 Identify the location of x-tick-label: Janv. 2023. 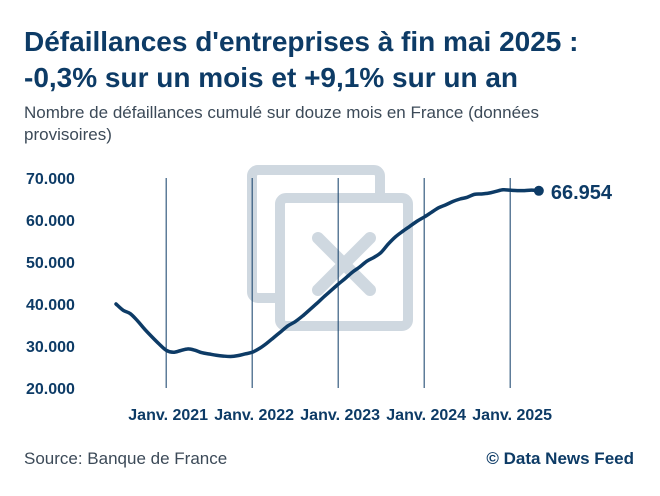
(340, 415).